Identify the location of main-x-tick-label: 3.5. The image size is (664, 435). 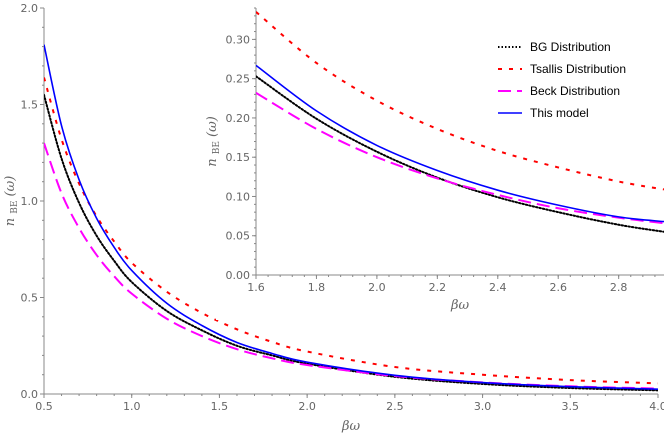
(571, 406).